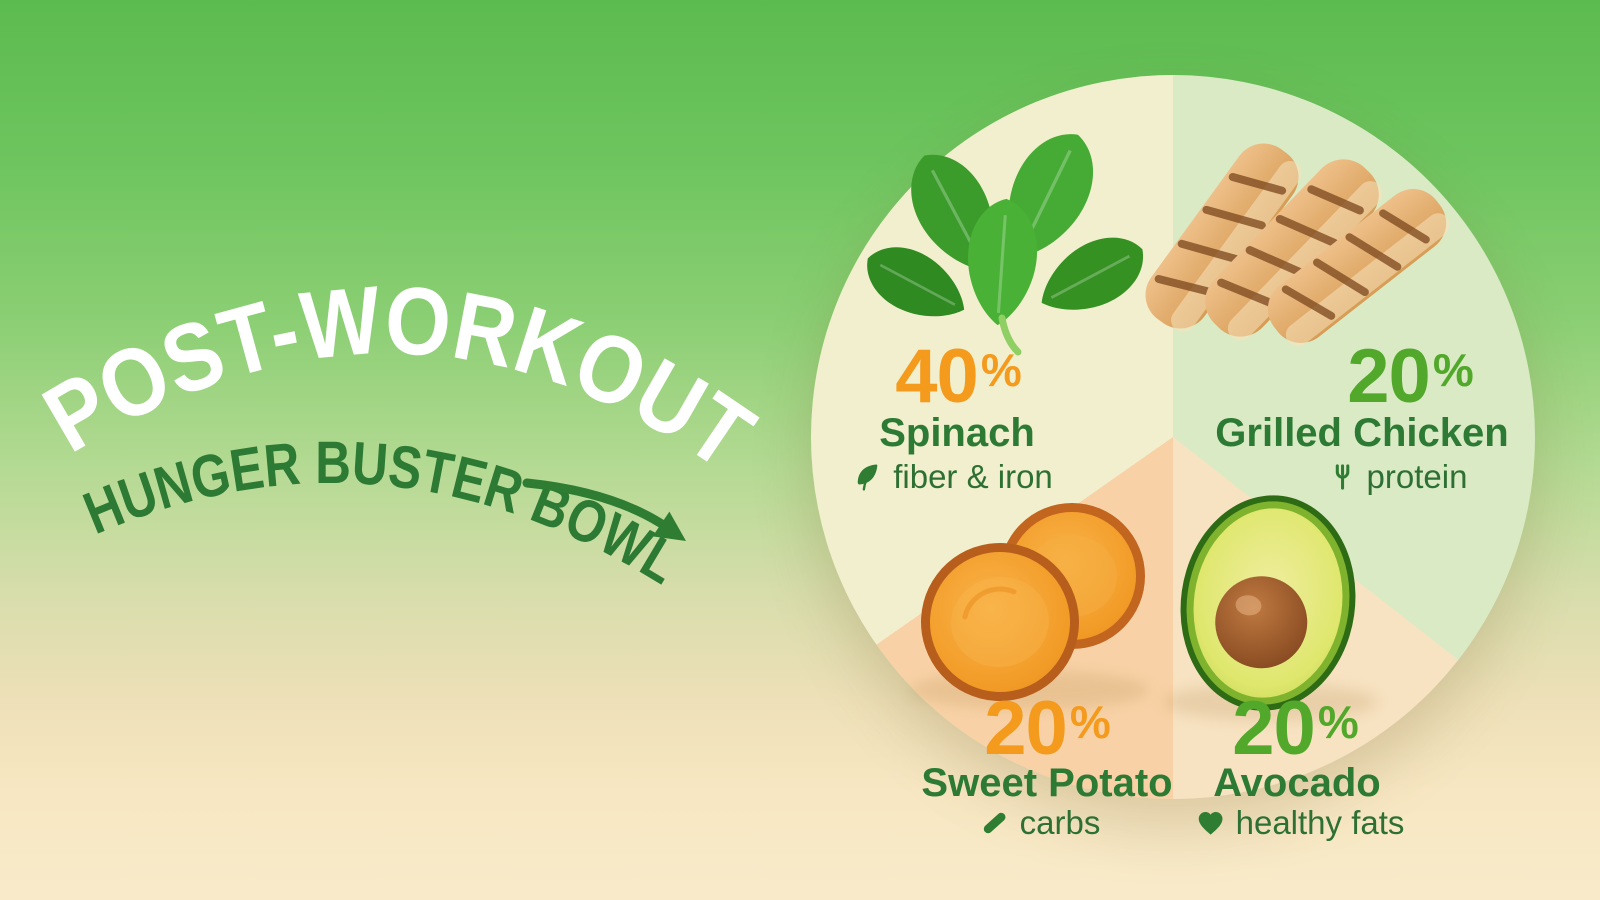 The height and width of the screenshot is (900, 1600). I want to click on chicken-percentage-value: 20, so click(1389, 376).